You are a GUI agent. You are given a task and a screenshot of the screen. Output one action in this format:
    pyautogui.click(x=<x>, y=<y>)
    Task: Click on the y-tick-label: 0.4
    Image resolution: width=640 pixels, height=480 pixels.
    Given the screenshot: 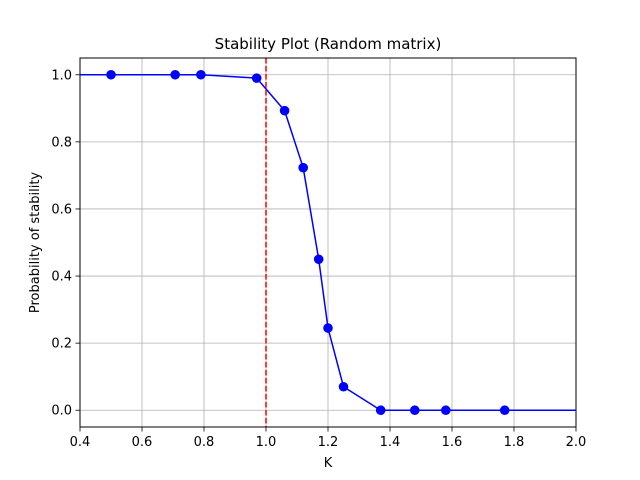 What is the action you would take?
    pyautogui.click(x=61, y=277)
    